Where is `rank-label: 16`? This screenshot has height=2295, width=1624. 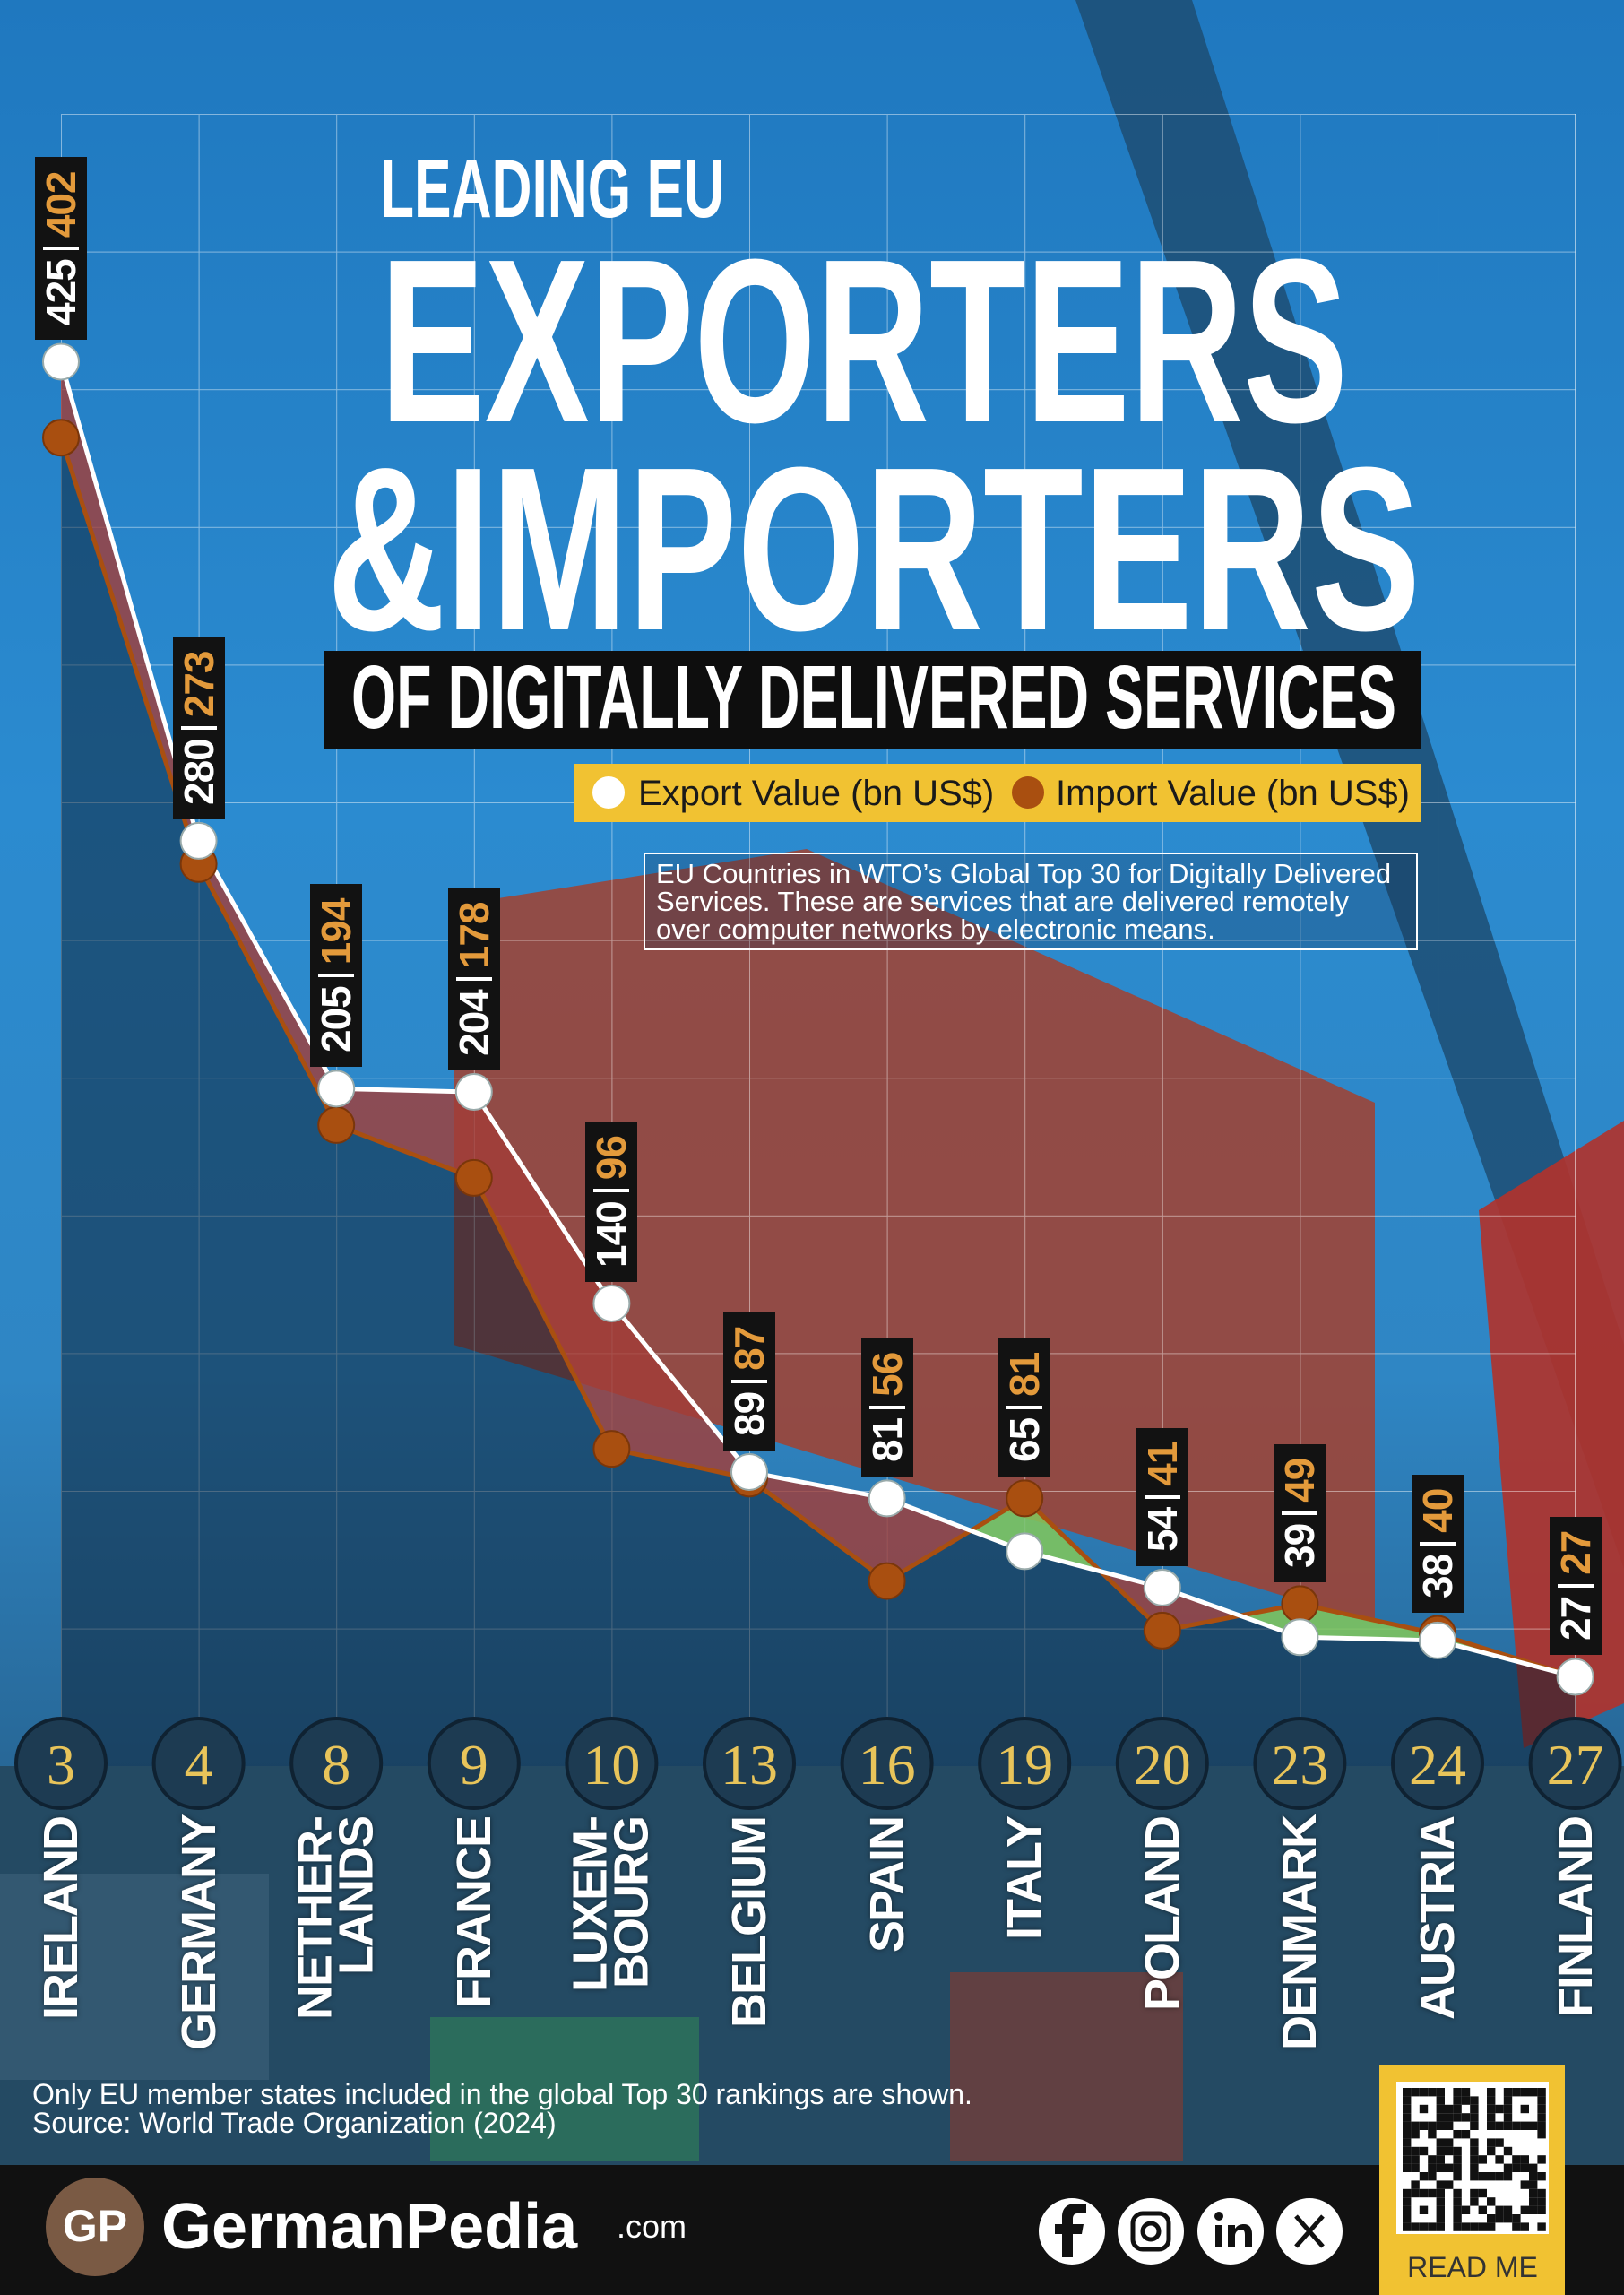 rank-label: 16 is located at coordinates (887, 1765).